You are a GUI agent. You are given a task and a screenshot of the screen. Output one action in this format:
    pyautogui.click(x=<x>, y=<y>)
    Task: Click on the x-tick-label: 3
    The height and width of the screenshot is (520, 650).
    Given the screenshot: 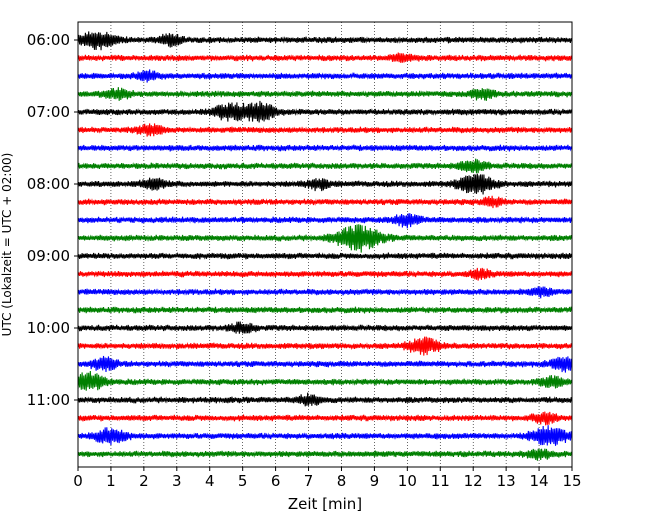 What is the action you would take?
    pyautogui.click(x=177, y=481)
    